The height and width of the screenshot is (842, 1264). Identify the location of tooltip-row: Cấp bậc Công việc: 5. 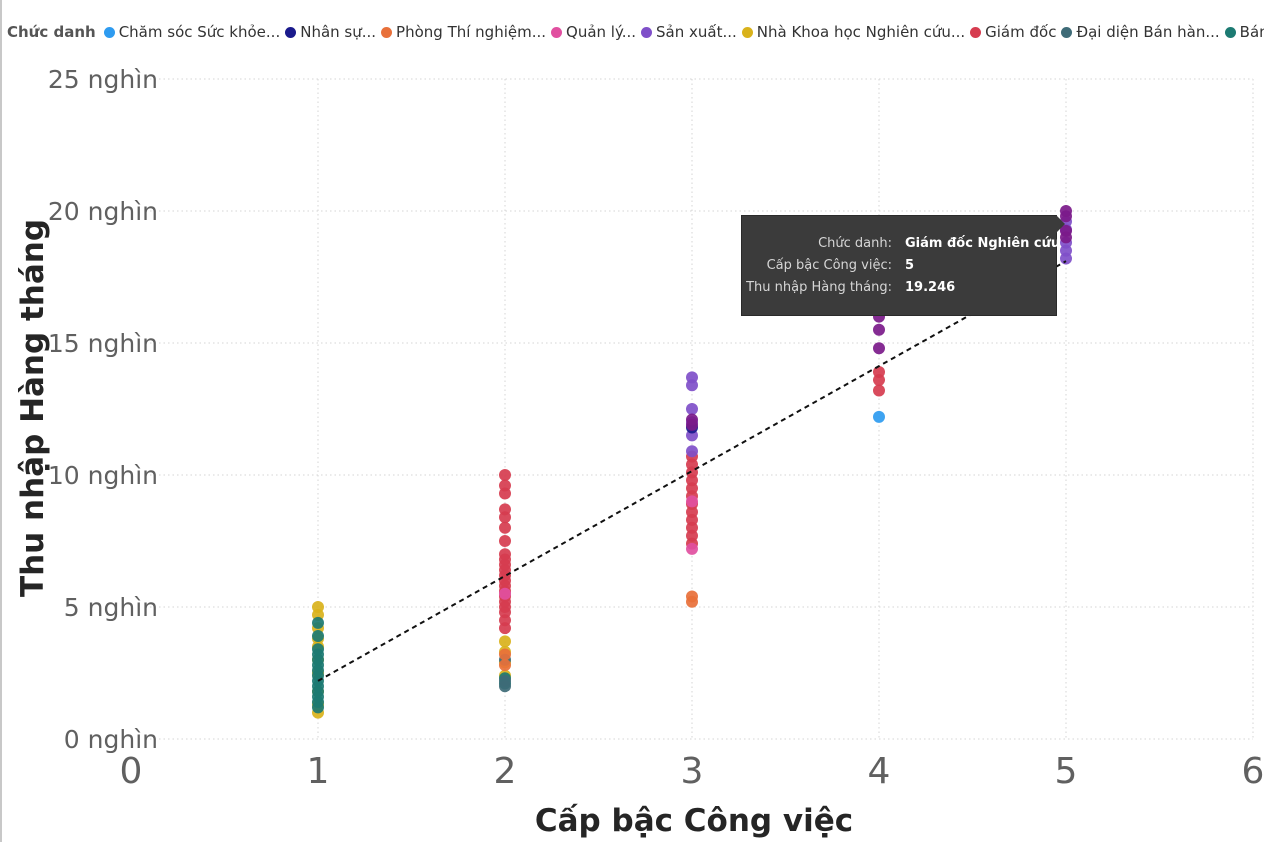
(899, 266).